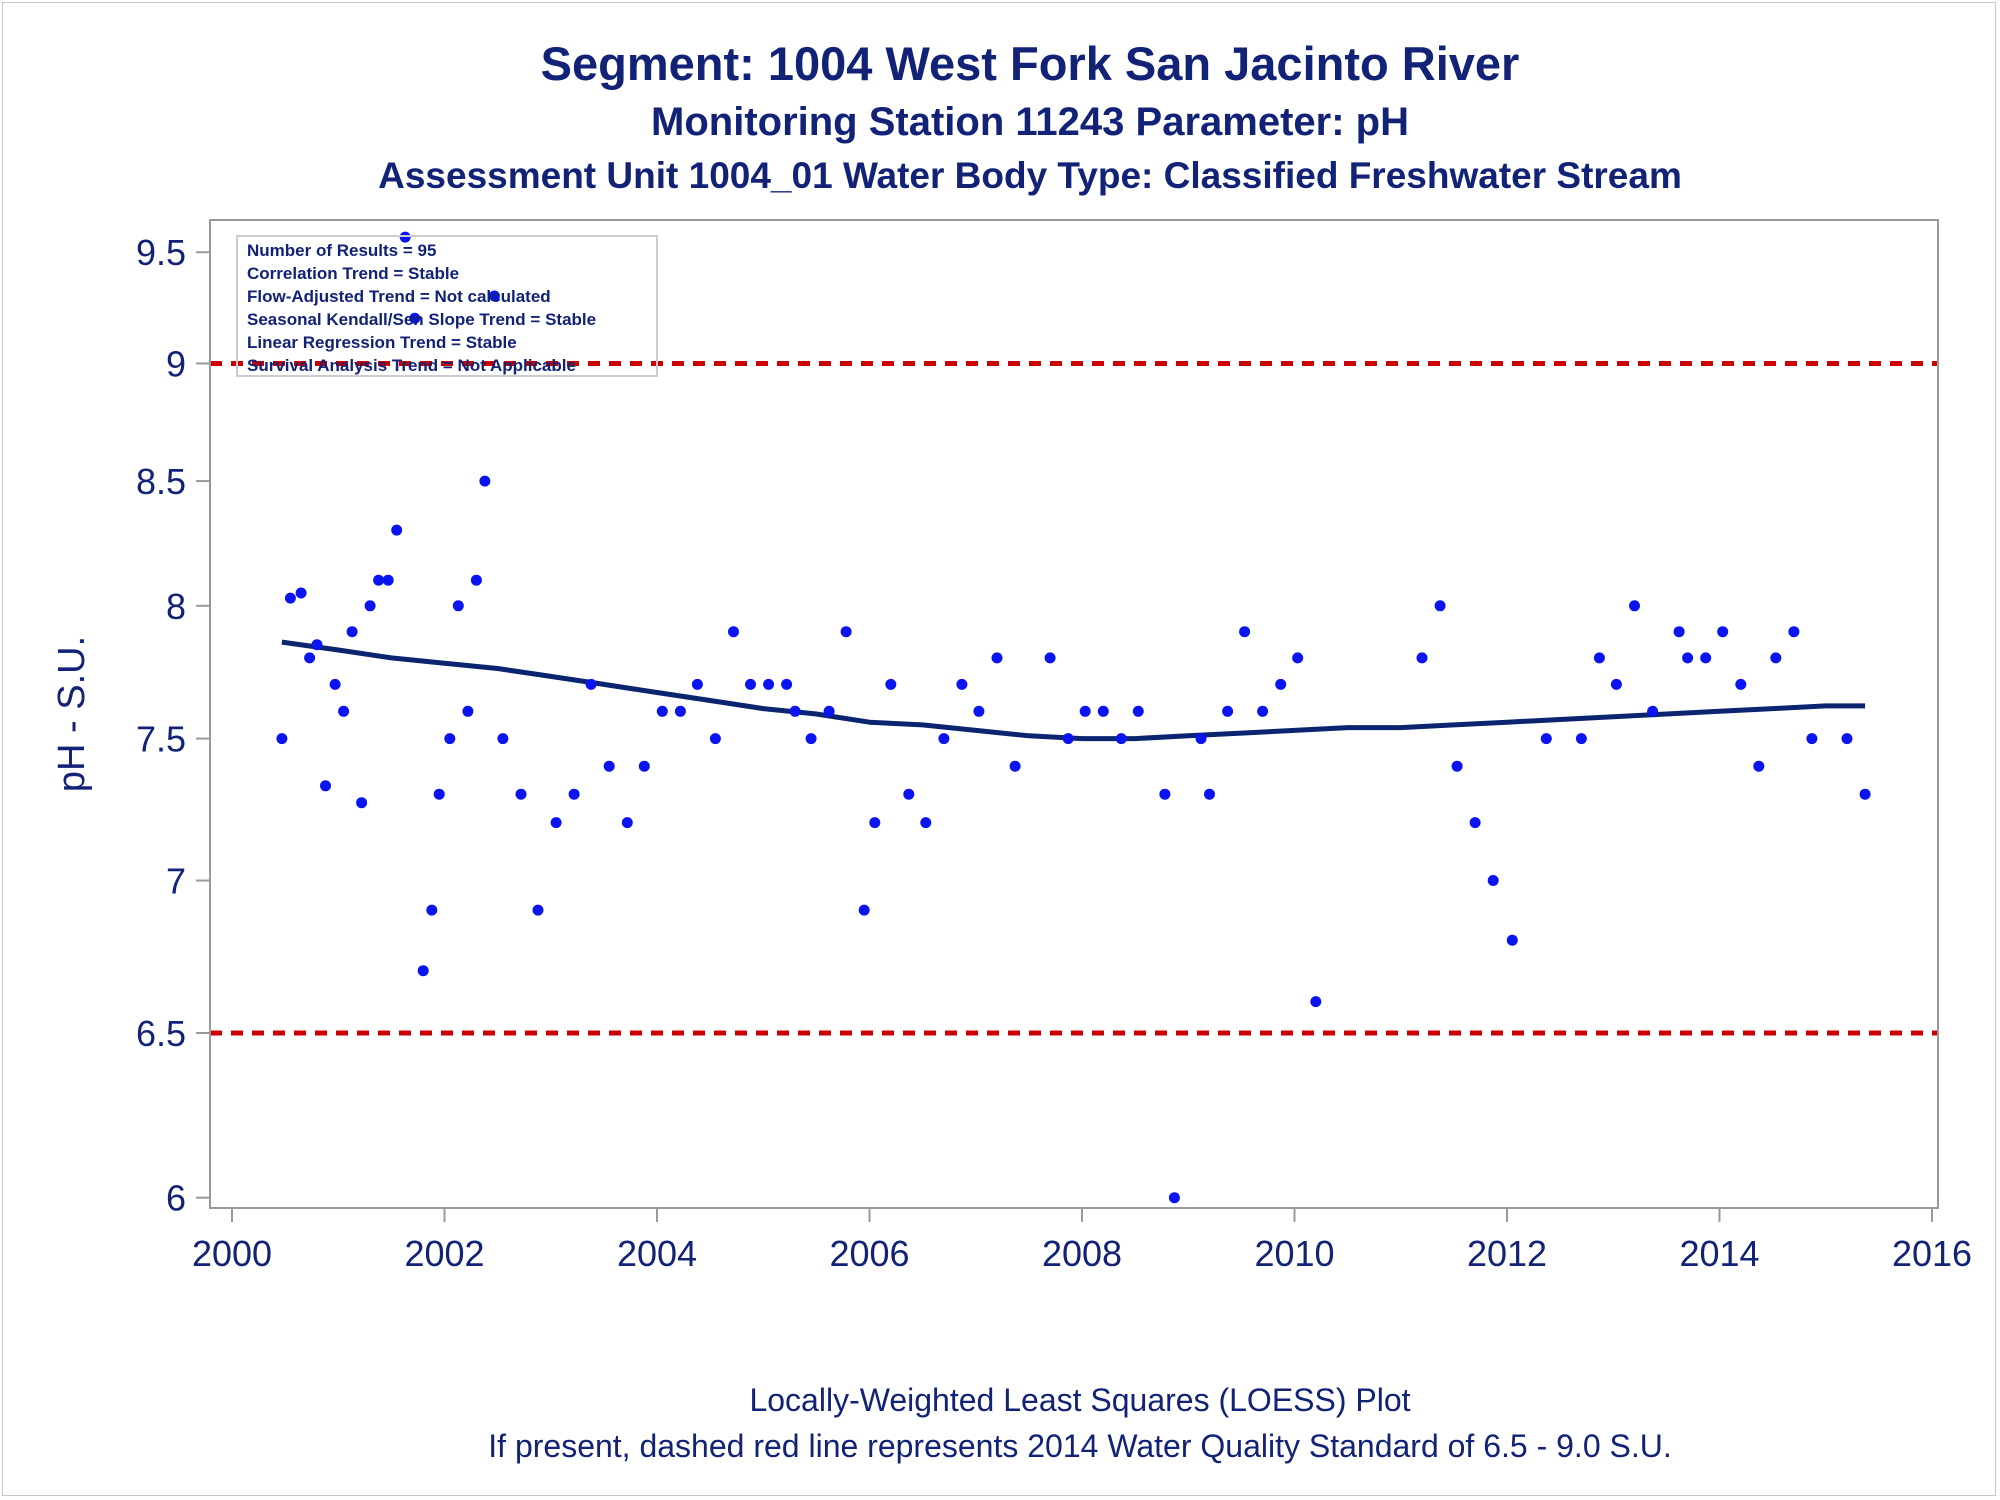 This screenshot has width=2000, height=1500. What do you see at coordinates (176, 1198) in the screenshot?
I see `y-tick-label: 6` at bounding box center [176, 1198].